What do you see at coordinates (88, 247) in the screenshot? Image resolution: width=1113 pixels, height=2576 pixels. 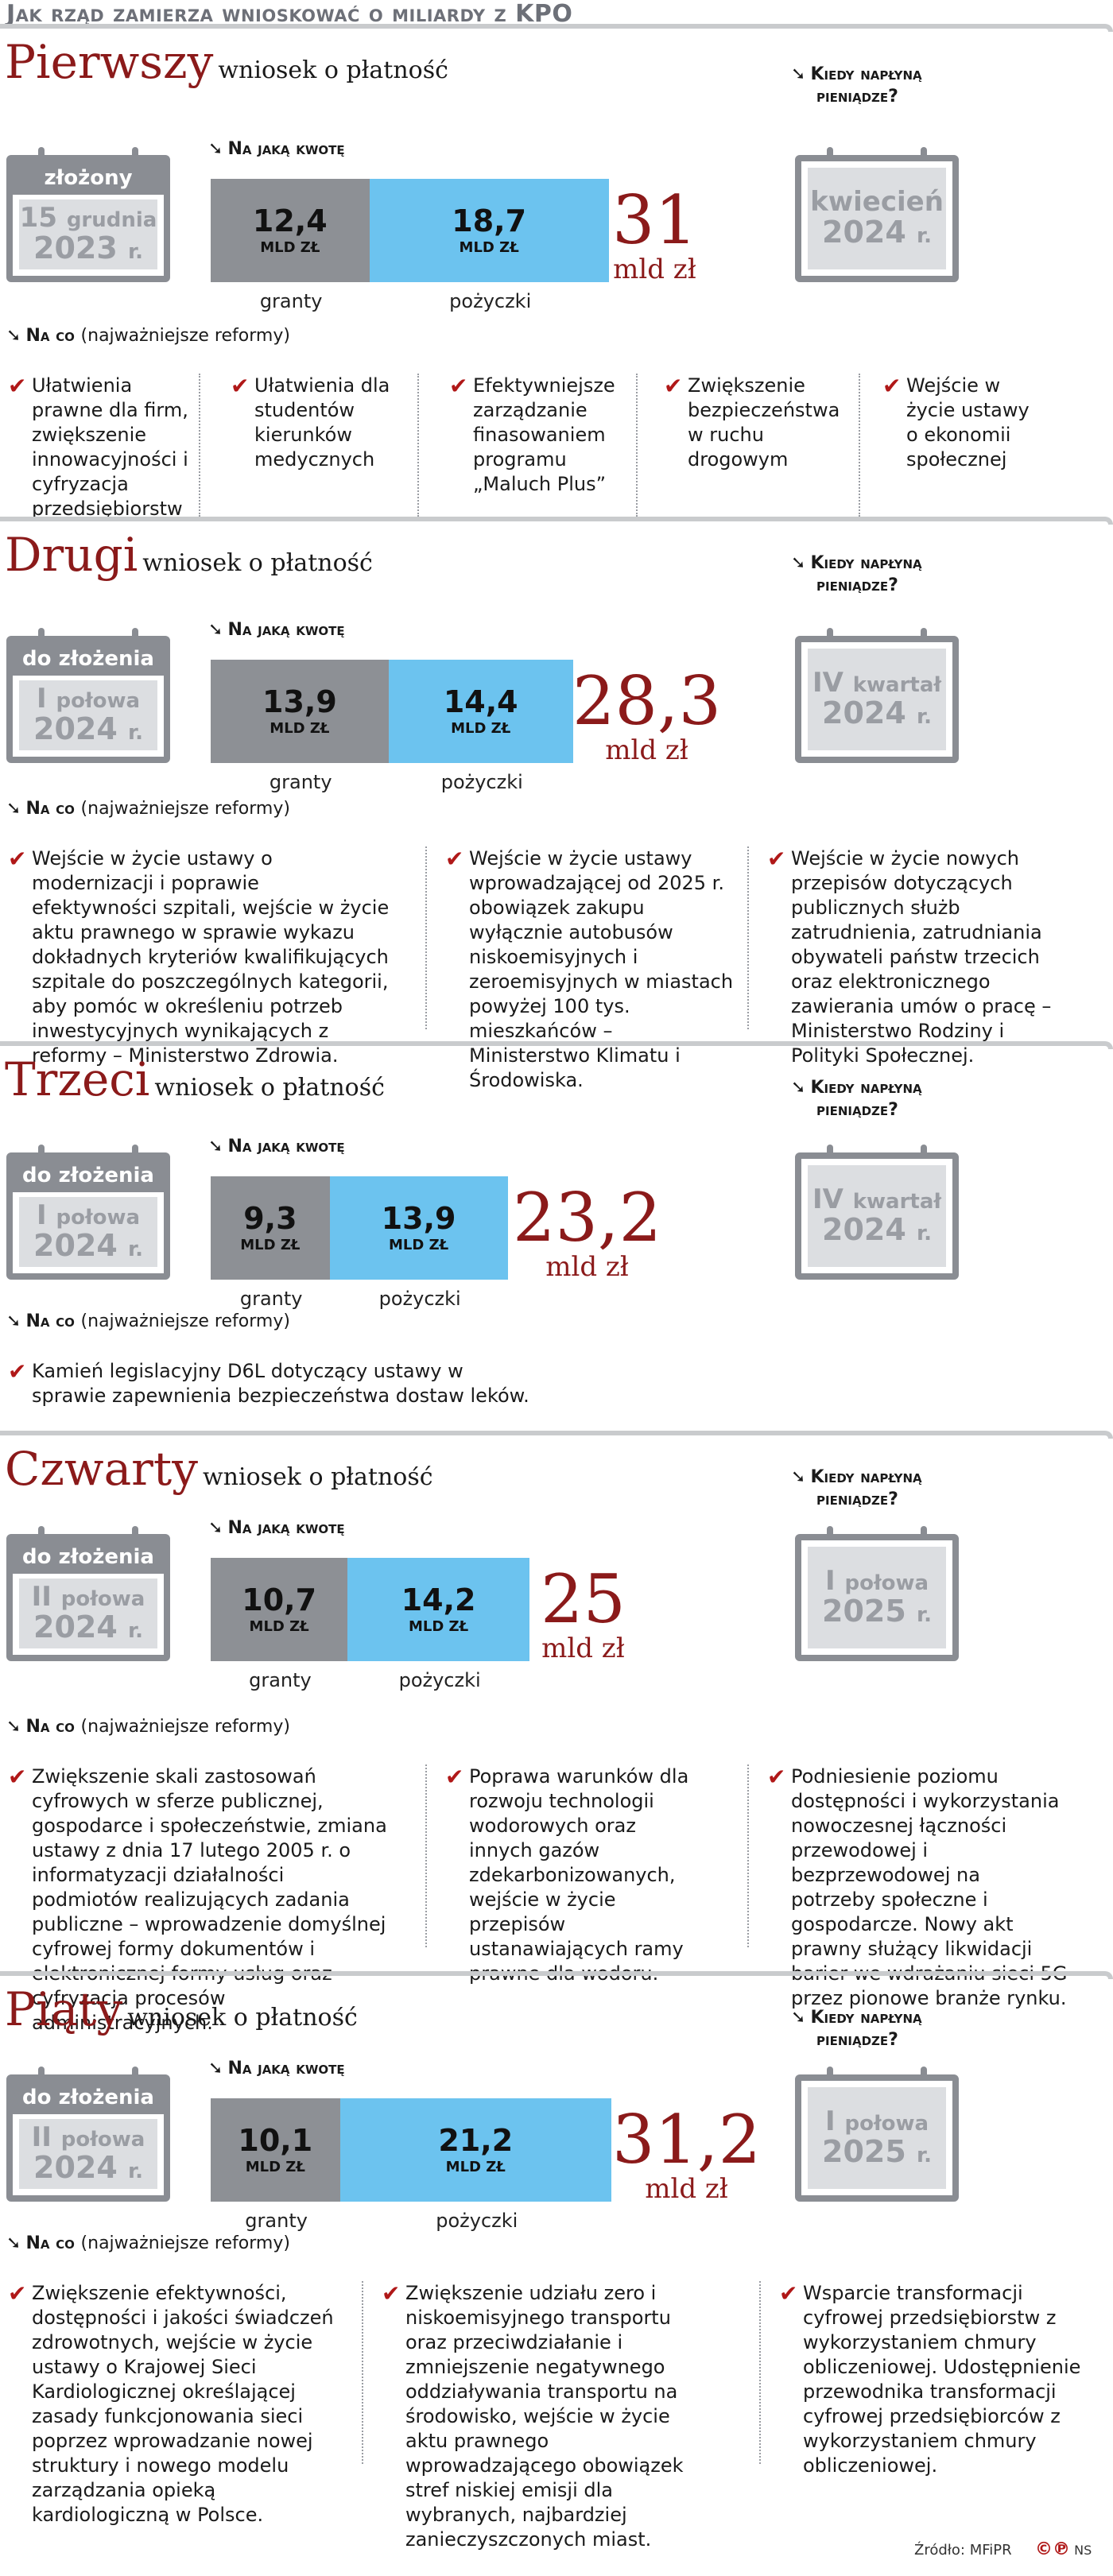 I see `submission-date-line2: 2023 r.` at bounding box center [88, 247].